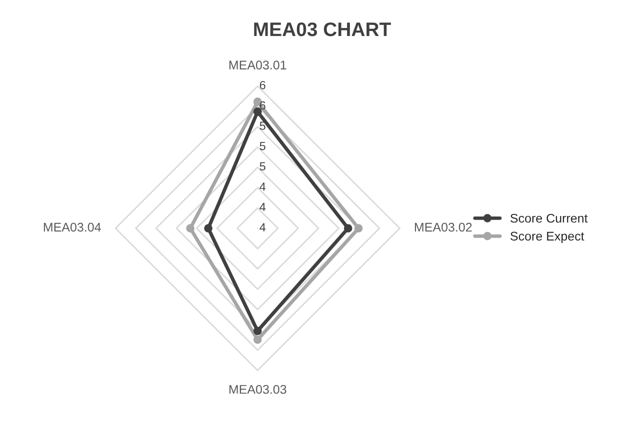 This screenshot has height=439, width=644. Describe the element at coordinates (322, 29) in the screenshot. I see `chart-title: MEA03 CHART` at that location.